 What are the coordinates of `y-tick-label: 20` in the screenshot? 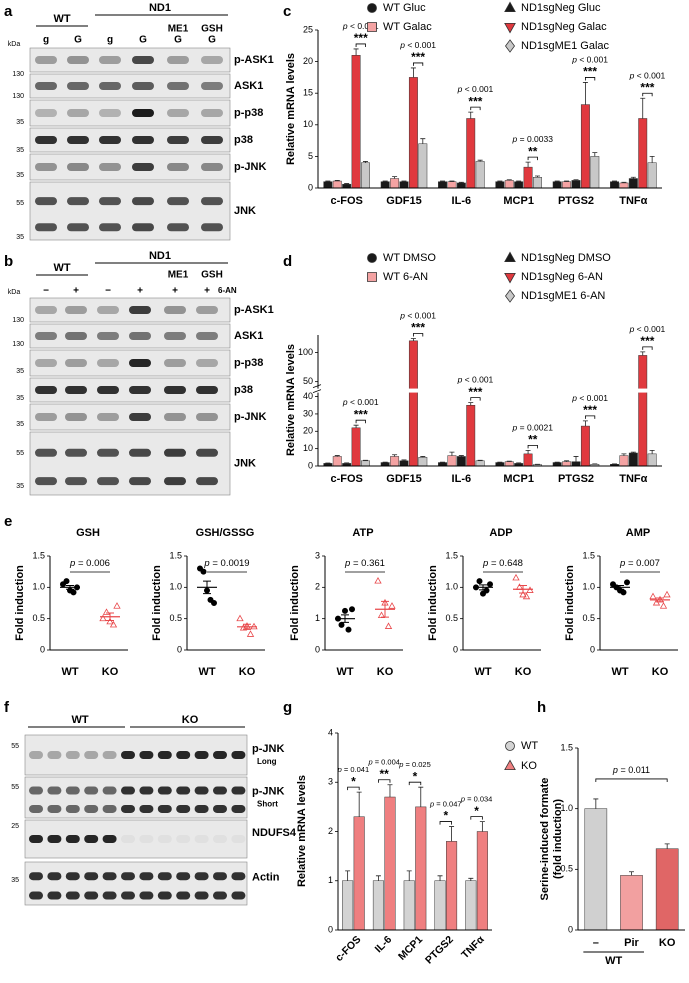 It's located at (308, 61).